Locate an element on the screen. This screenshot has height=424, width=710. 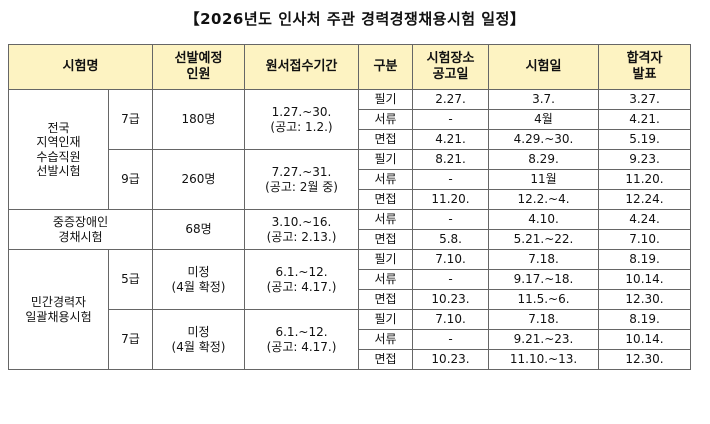
exam-cell: 4월 is located at coordinates (544, 119).